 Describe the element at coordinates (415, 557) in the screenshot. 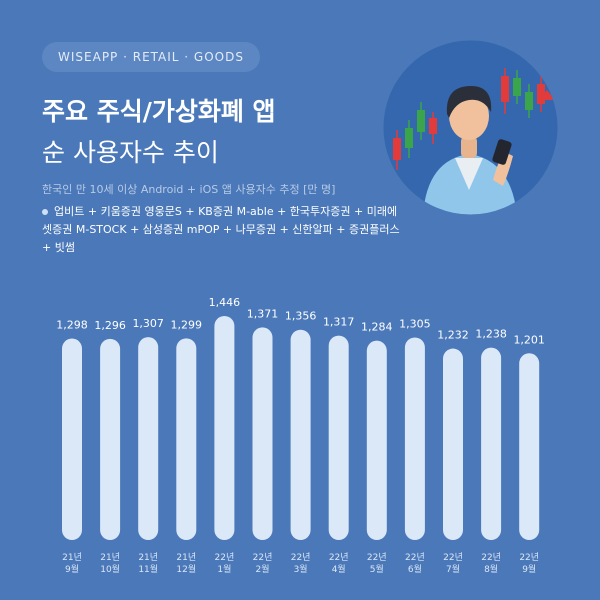

I see `x-tick-label-9-0: 22년` at that location.